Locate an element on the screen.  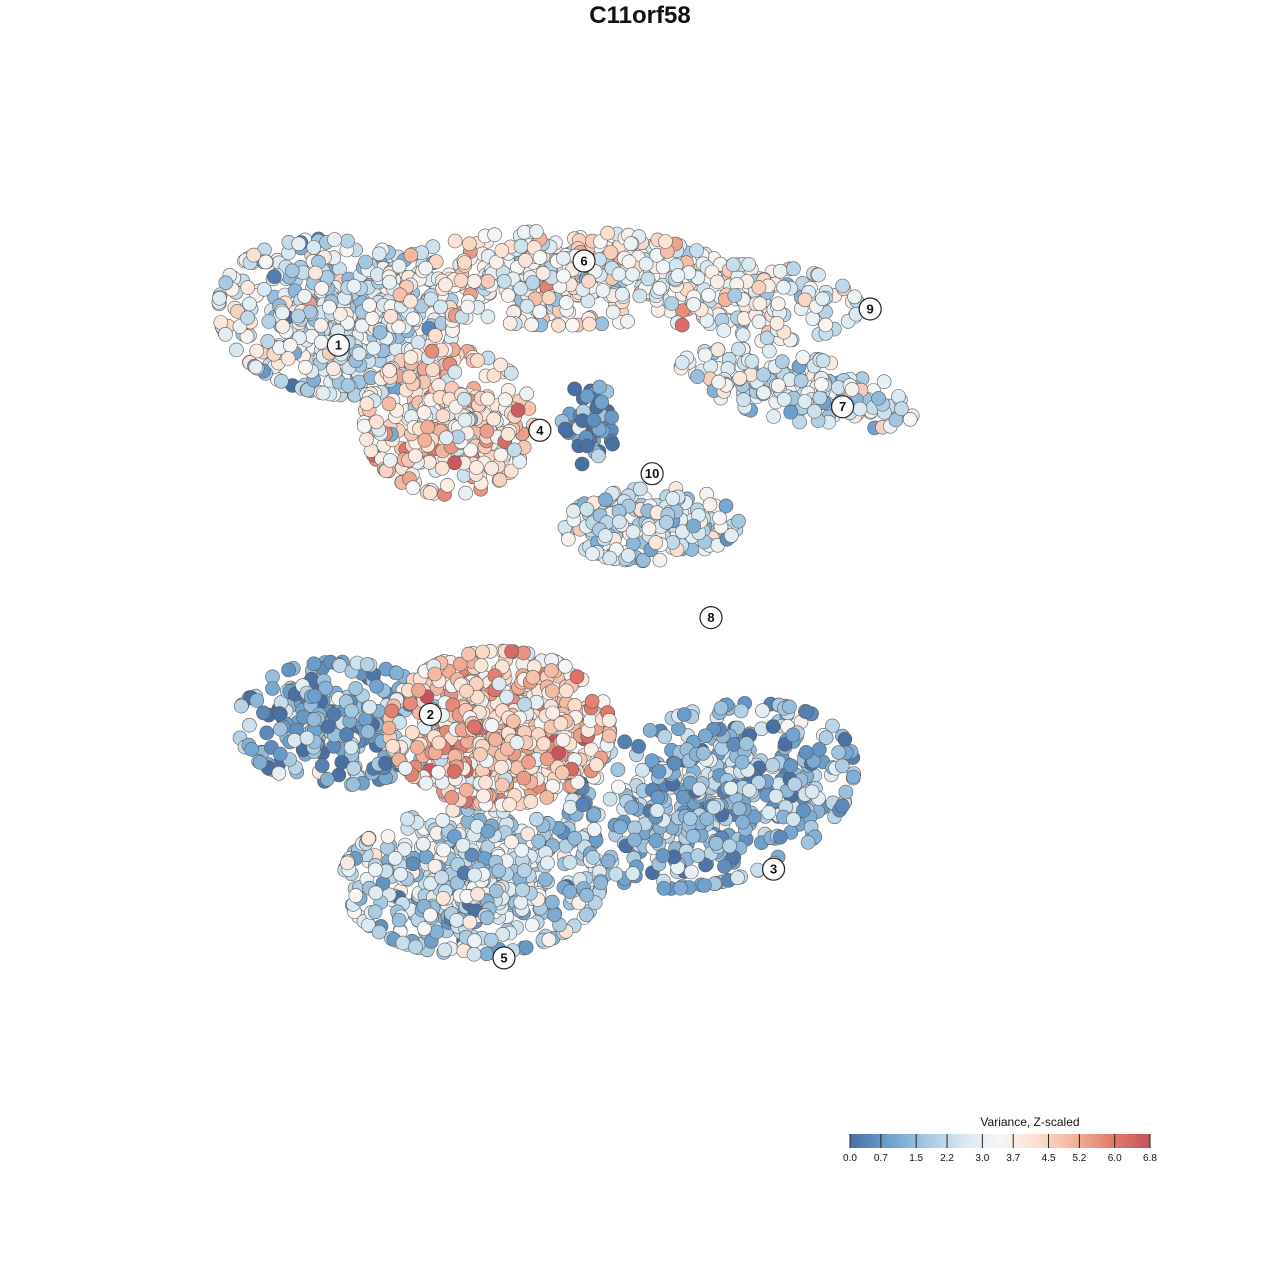
cluster-label-text: 7 is located at coordinates (842, 406).